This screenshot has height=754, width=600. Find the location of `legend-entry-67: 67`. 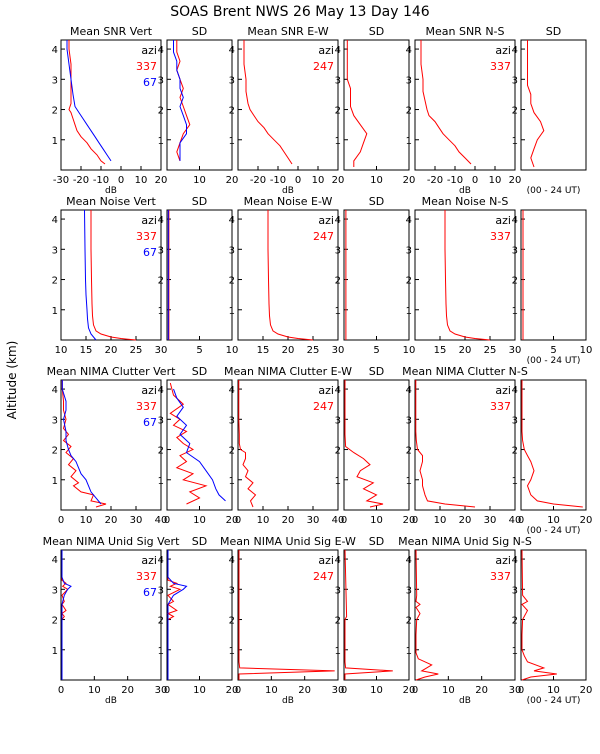

legend-entry-67: 67 is located at coordinates (150, 82).